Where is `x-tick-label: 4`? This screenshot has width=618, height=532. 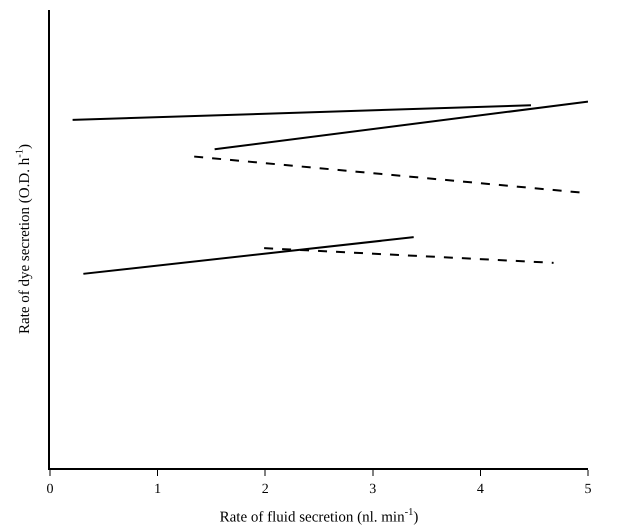 x-tick-label: 4 is located at coordinates (480, 489).